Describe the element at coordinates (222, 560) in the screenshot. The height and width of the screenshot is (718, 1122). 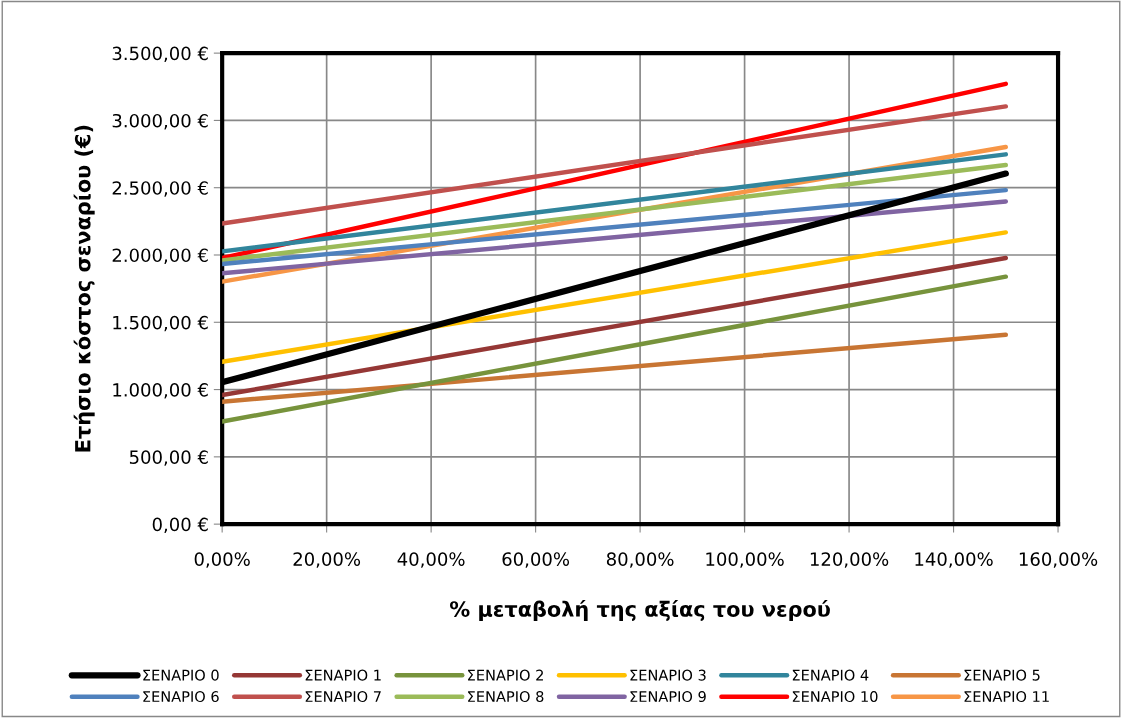
I see `x-tick-label: 0,00%` at that location.